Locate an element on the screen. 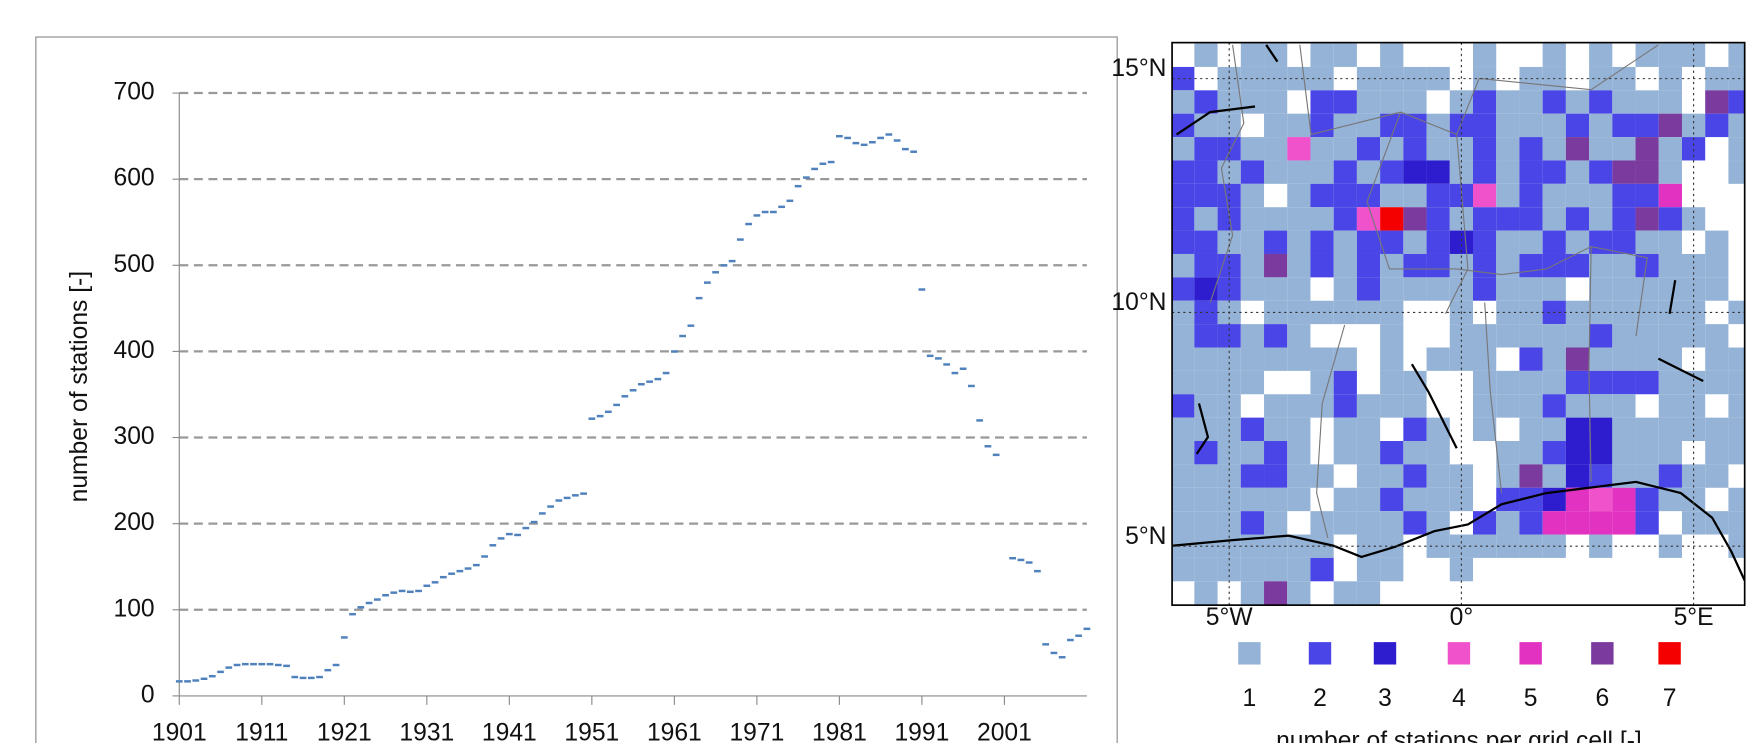 The image size is (1757, 743). legend-swatch is located at coordinates (1530, 653).